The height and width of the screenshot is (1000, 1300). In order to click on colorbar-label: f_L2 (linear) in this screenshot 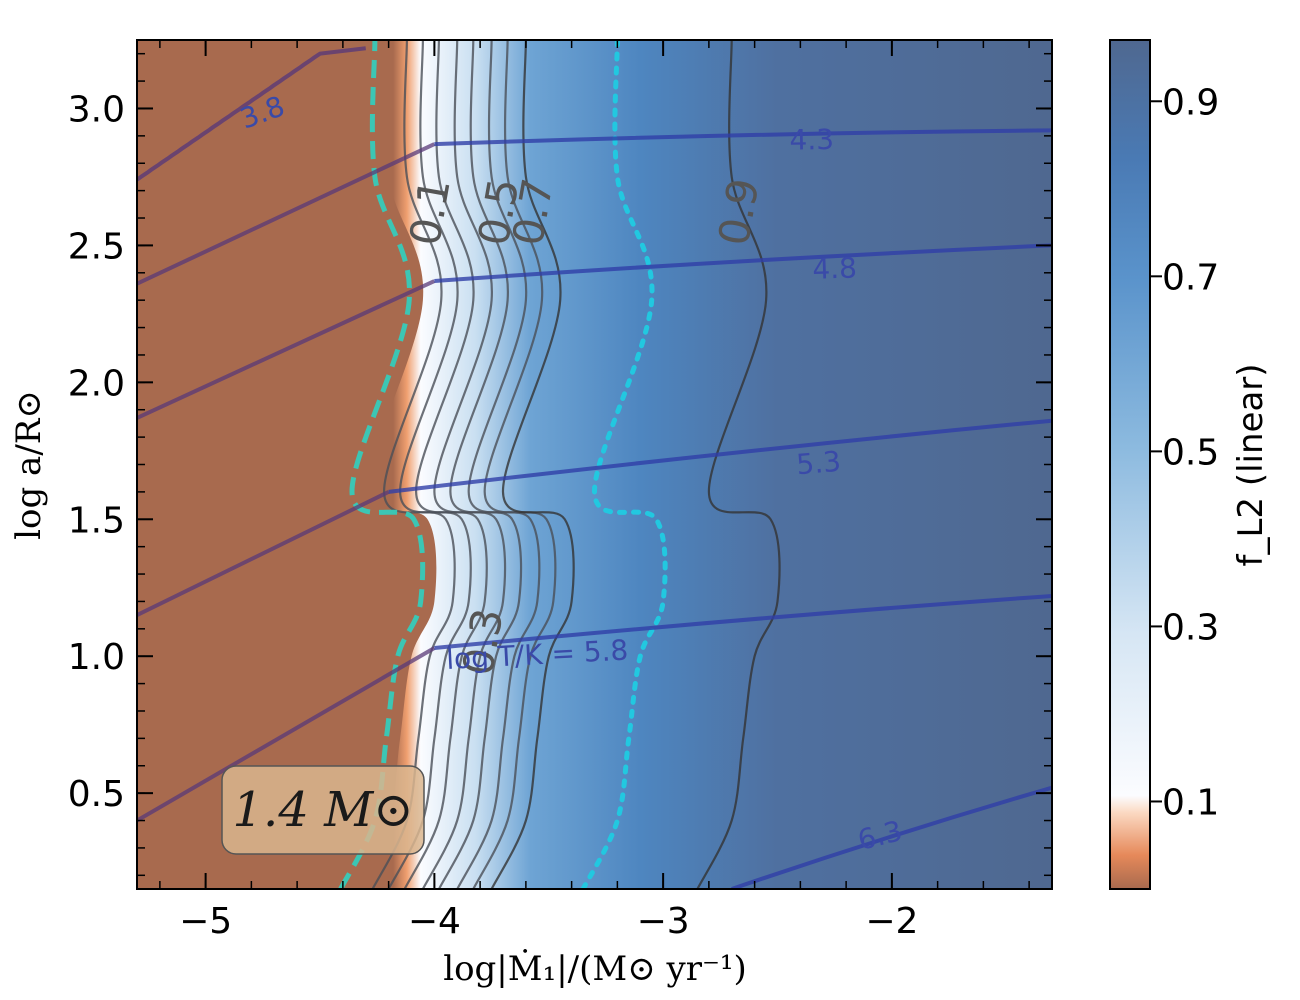, I will do `click(1251, 464)`.